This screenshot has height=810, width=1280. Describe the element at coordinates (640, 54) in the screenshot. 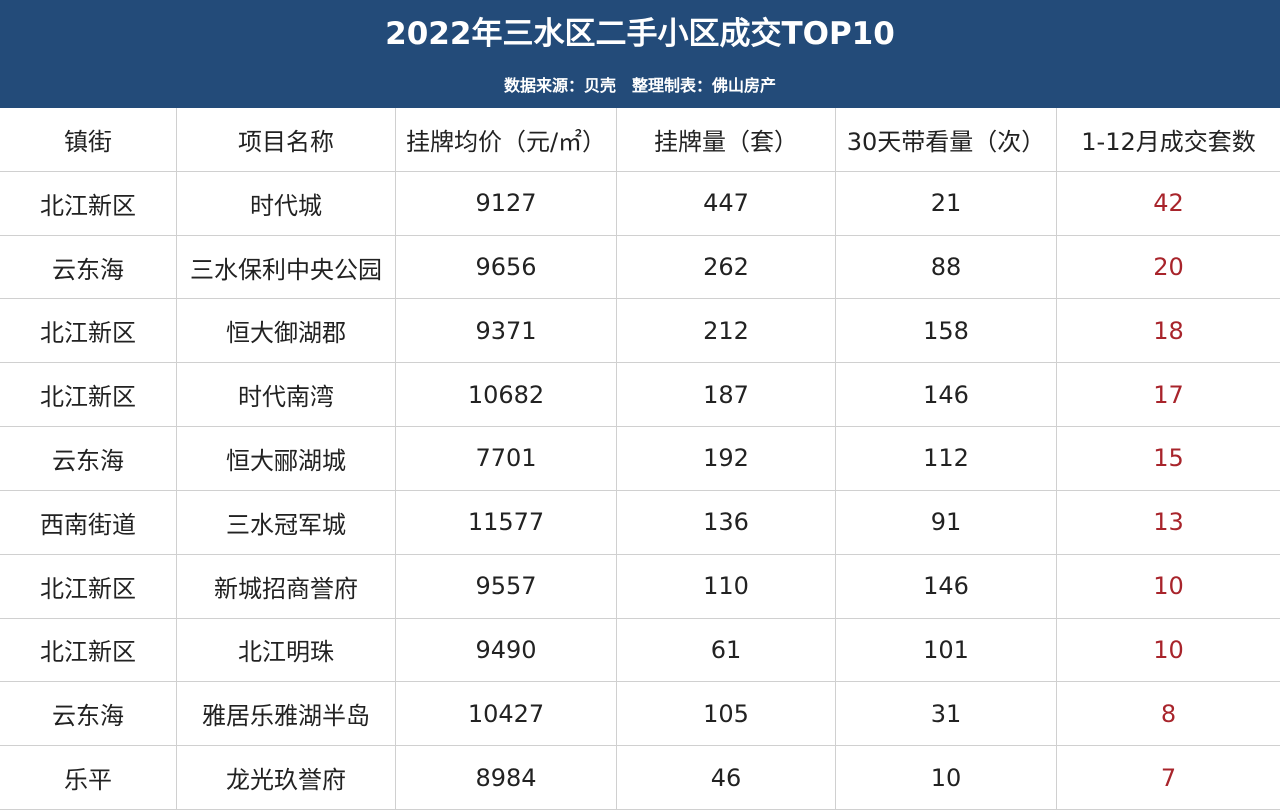

I see `header-banner: 2022年三水区二手小区成交TOP10 数据来源：贝壳 整理制表：佛山房产` at that location.